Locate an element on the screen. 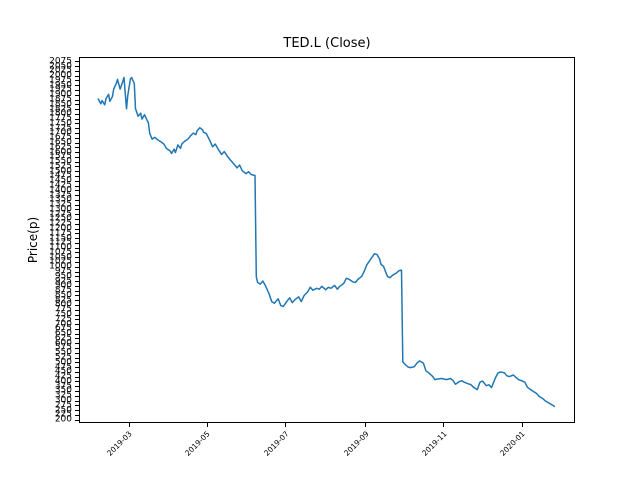 This screenshot has height=480, width=640. x-tick-label: 2019-11 is located at coordinates (434, 443).